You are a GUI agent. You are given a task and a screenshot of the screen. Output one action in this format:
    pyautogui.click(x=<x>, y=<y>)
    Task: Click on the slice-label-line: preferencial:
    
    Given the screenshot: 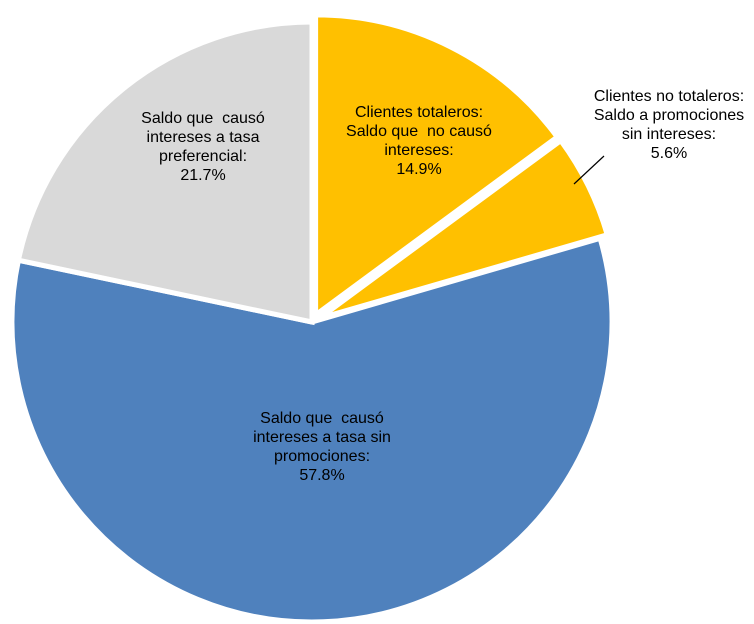 What is the action you would take?
    pyautogui.click(x=203, y=156)
    